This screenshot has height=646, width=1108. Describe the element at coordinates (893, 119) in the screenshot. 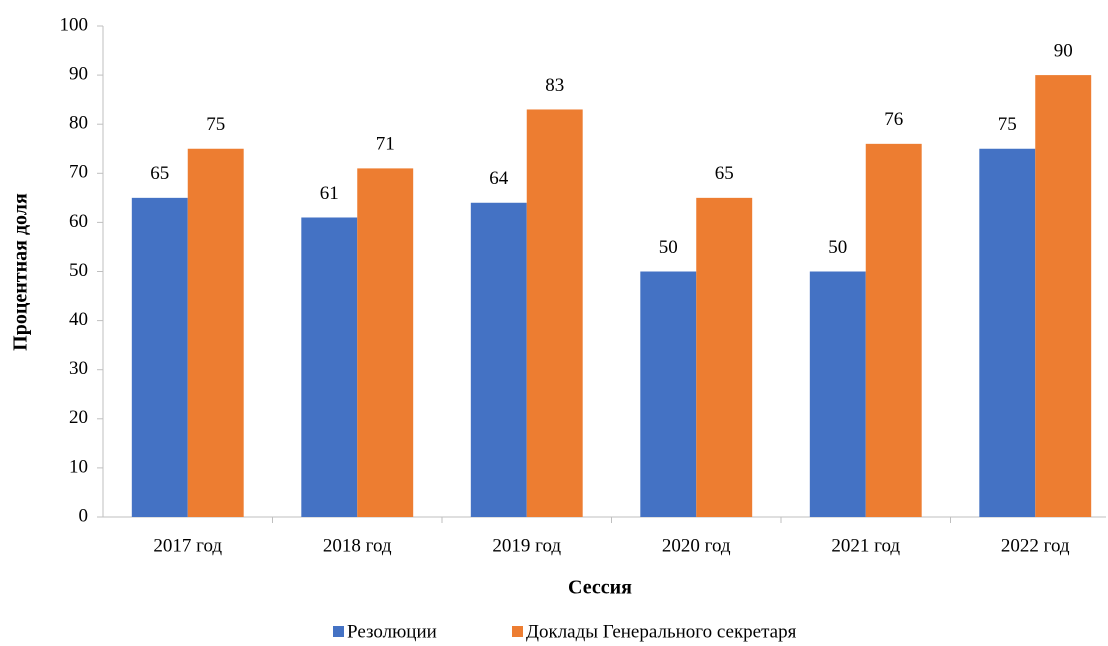

I see `data-label: 76` at that location.